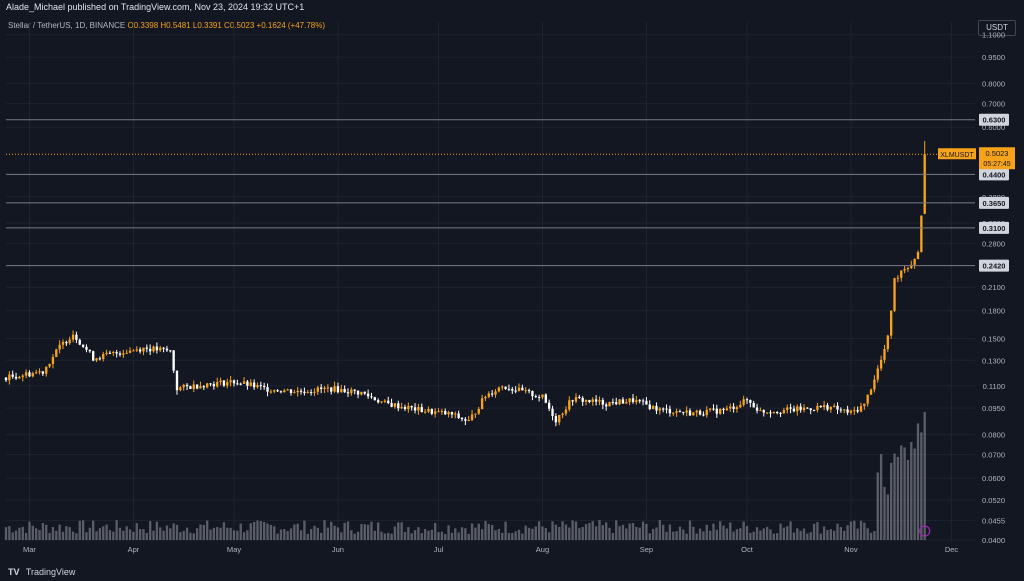 This screenshot has height=581, width=1024. What do you see at coordinates (993, 57) in the screenshot?
I see `y-tick-label: 0.9500` at bounding box center [993, 57].